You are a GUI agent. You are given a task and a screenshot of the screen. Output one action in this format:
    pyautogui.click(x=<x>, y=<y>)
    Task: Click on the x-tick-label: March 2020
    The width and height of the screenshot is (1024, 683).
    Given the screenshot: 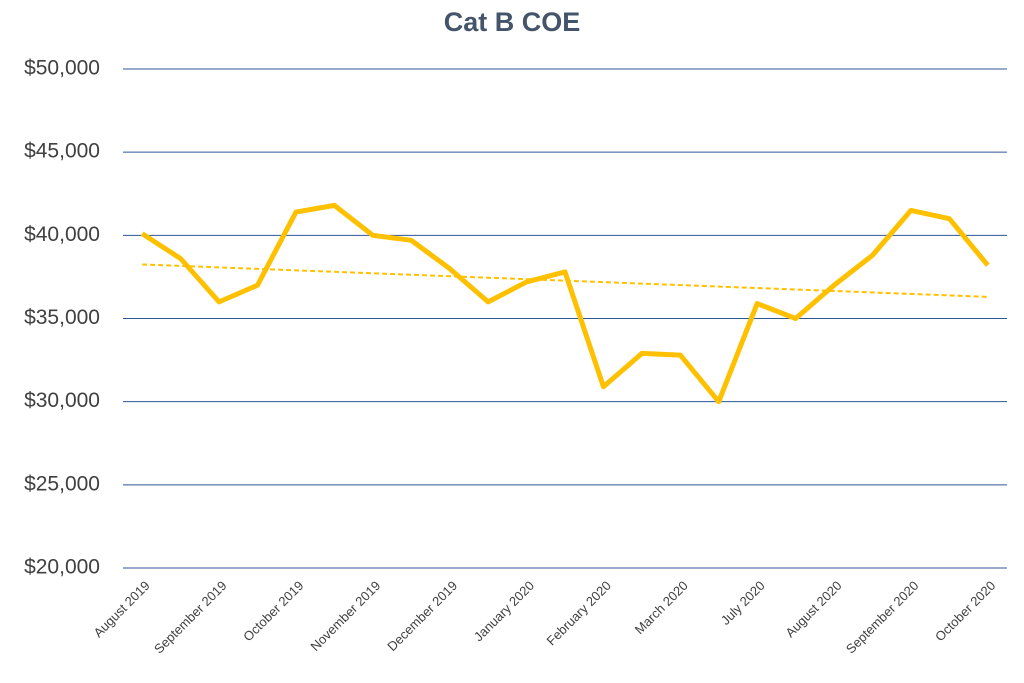 What is the action you would take?
    pyautogui.click(x=661, y=607)
    